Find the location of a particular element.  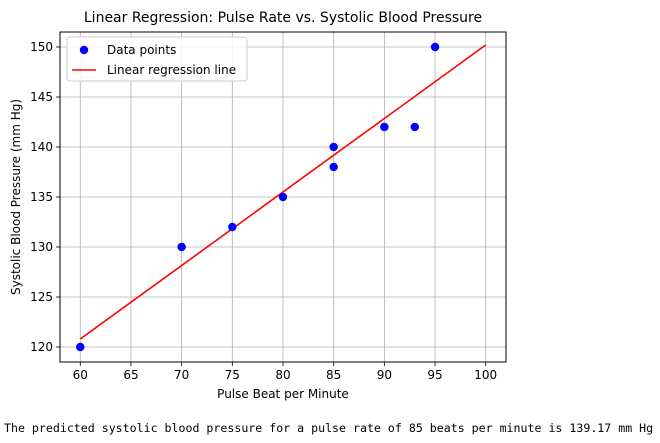

y-tick-label: 125 is located at coordinates (41, 297).